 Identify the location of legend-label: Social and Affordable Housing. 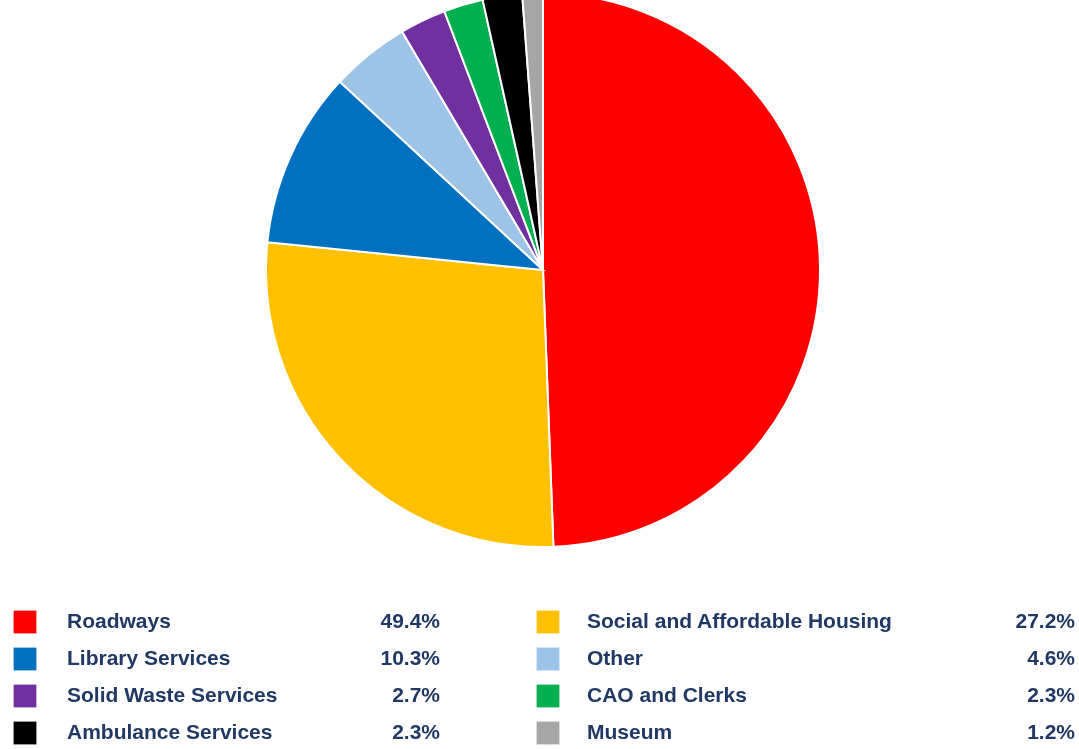
(739, 620).